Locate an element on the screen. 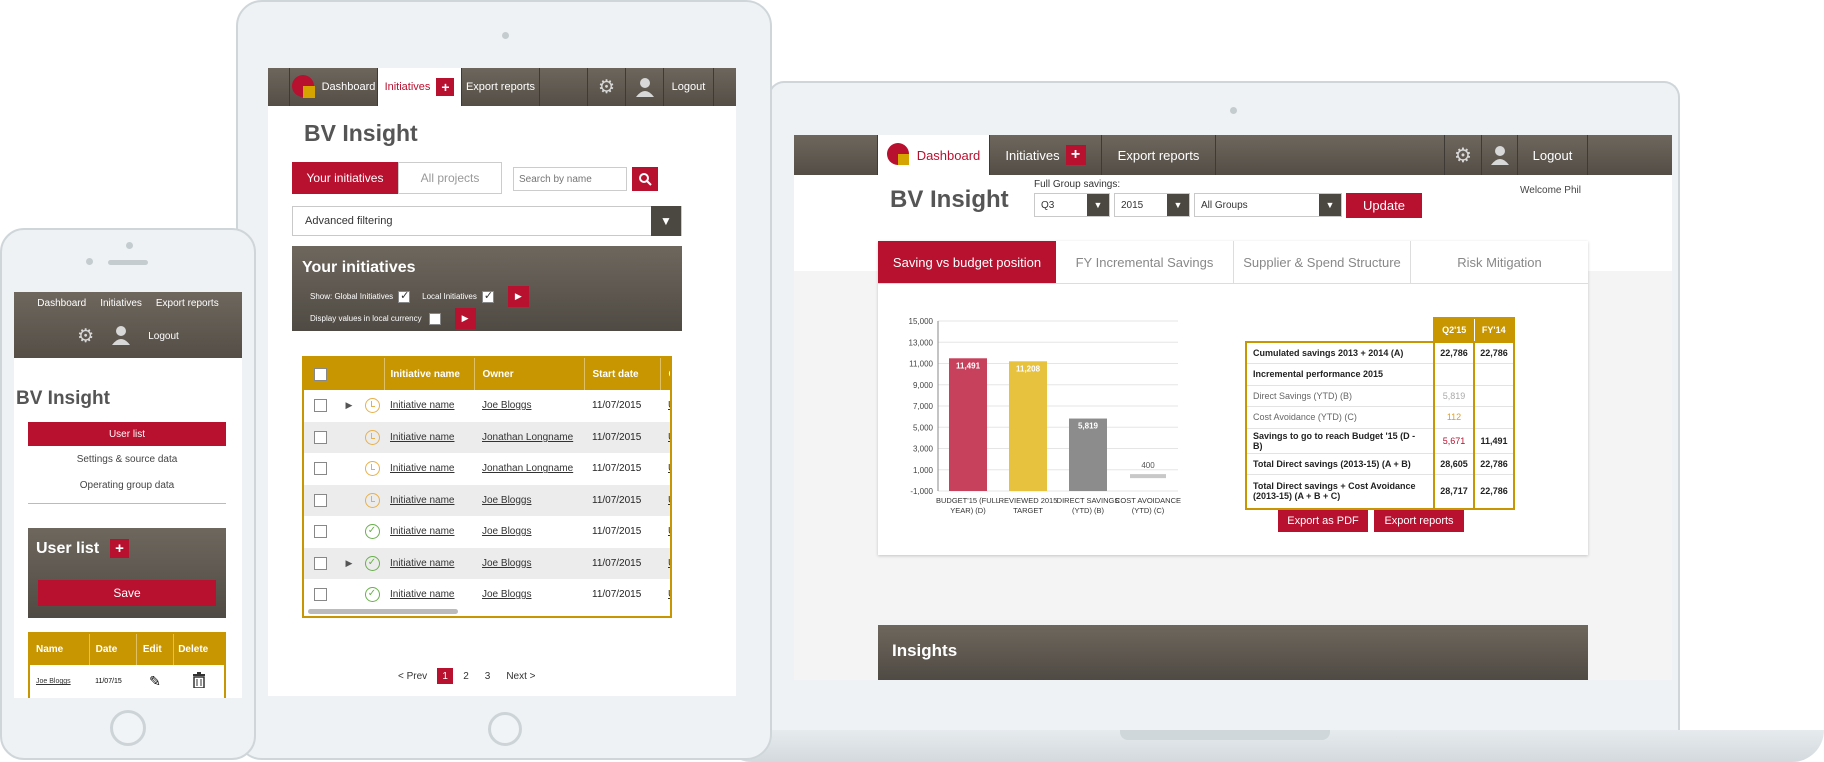 The height and width of the screenshot is (762, 1824). tab-supplier-spend: Supplier & Spend Structure is located at coordinates (1322, 262).